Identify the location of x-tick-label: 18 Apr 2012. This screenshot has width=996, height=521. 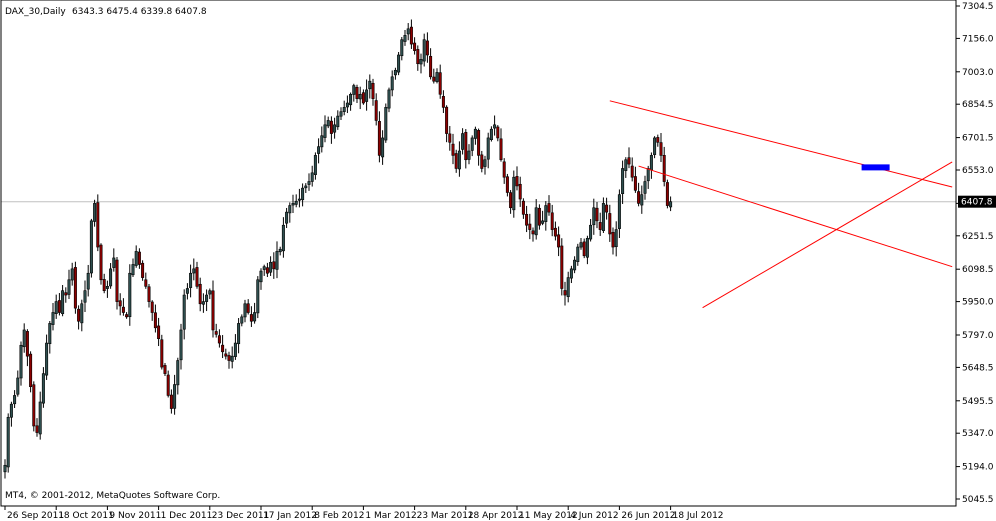
(496, 516).